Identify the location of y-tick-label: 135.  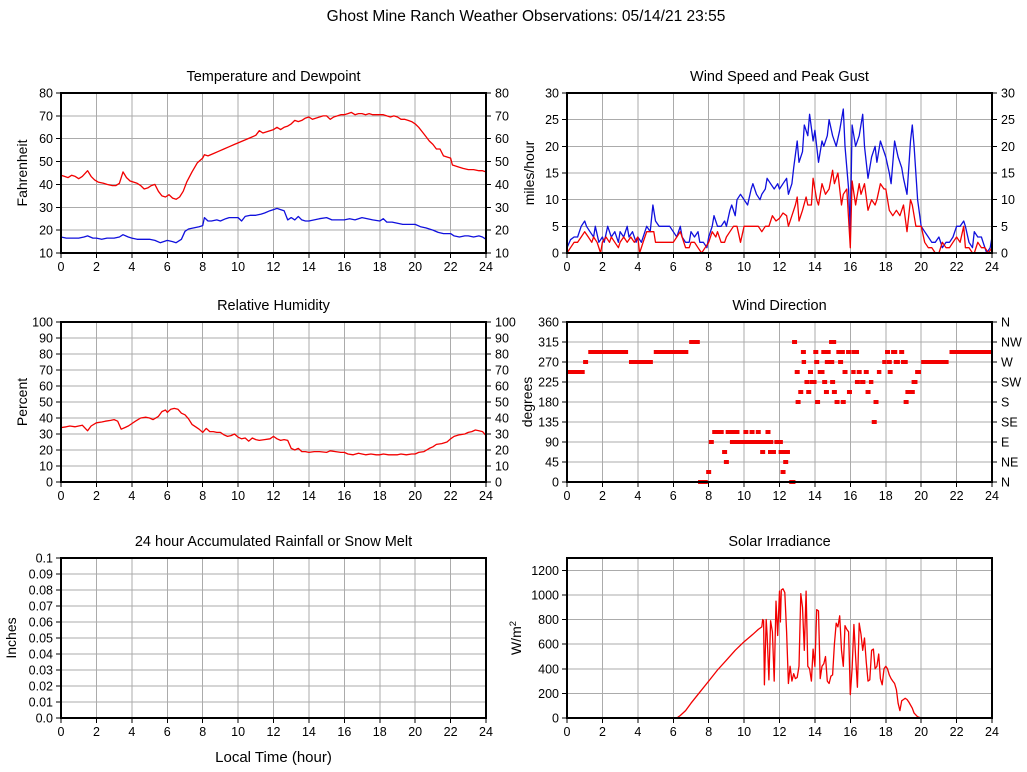
(548, 423).